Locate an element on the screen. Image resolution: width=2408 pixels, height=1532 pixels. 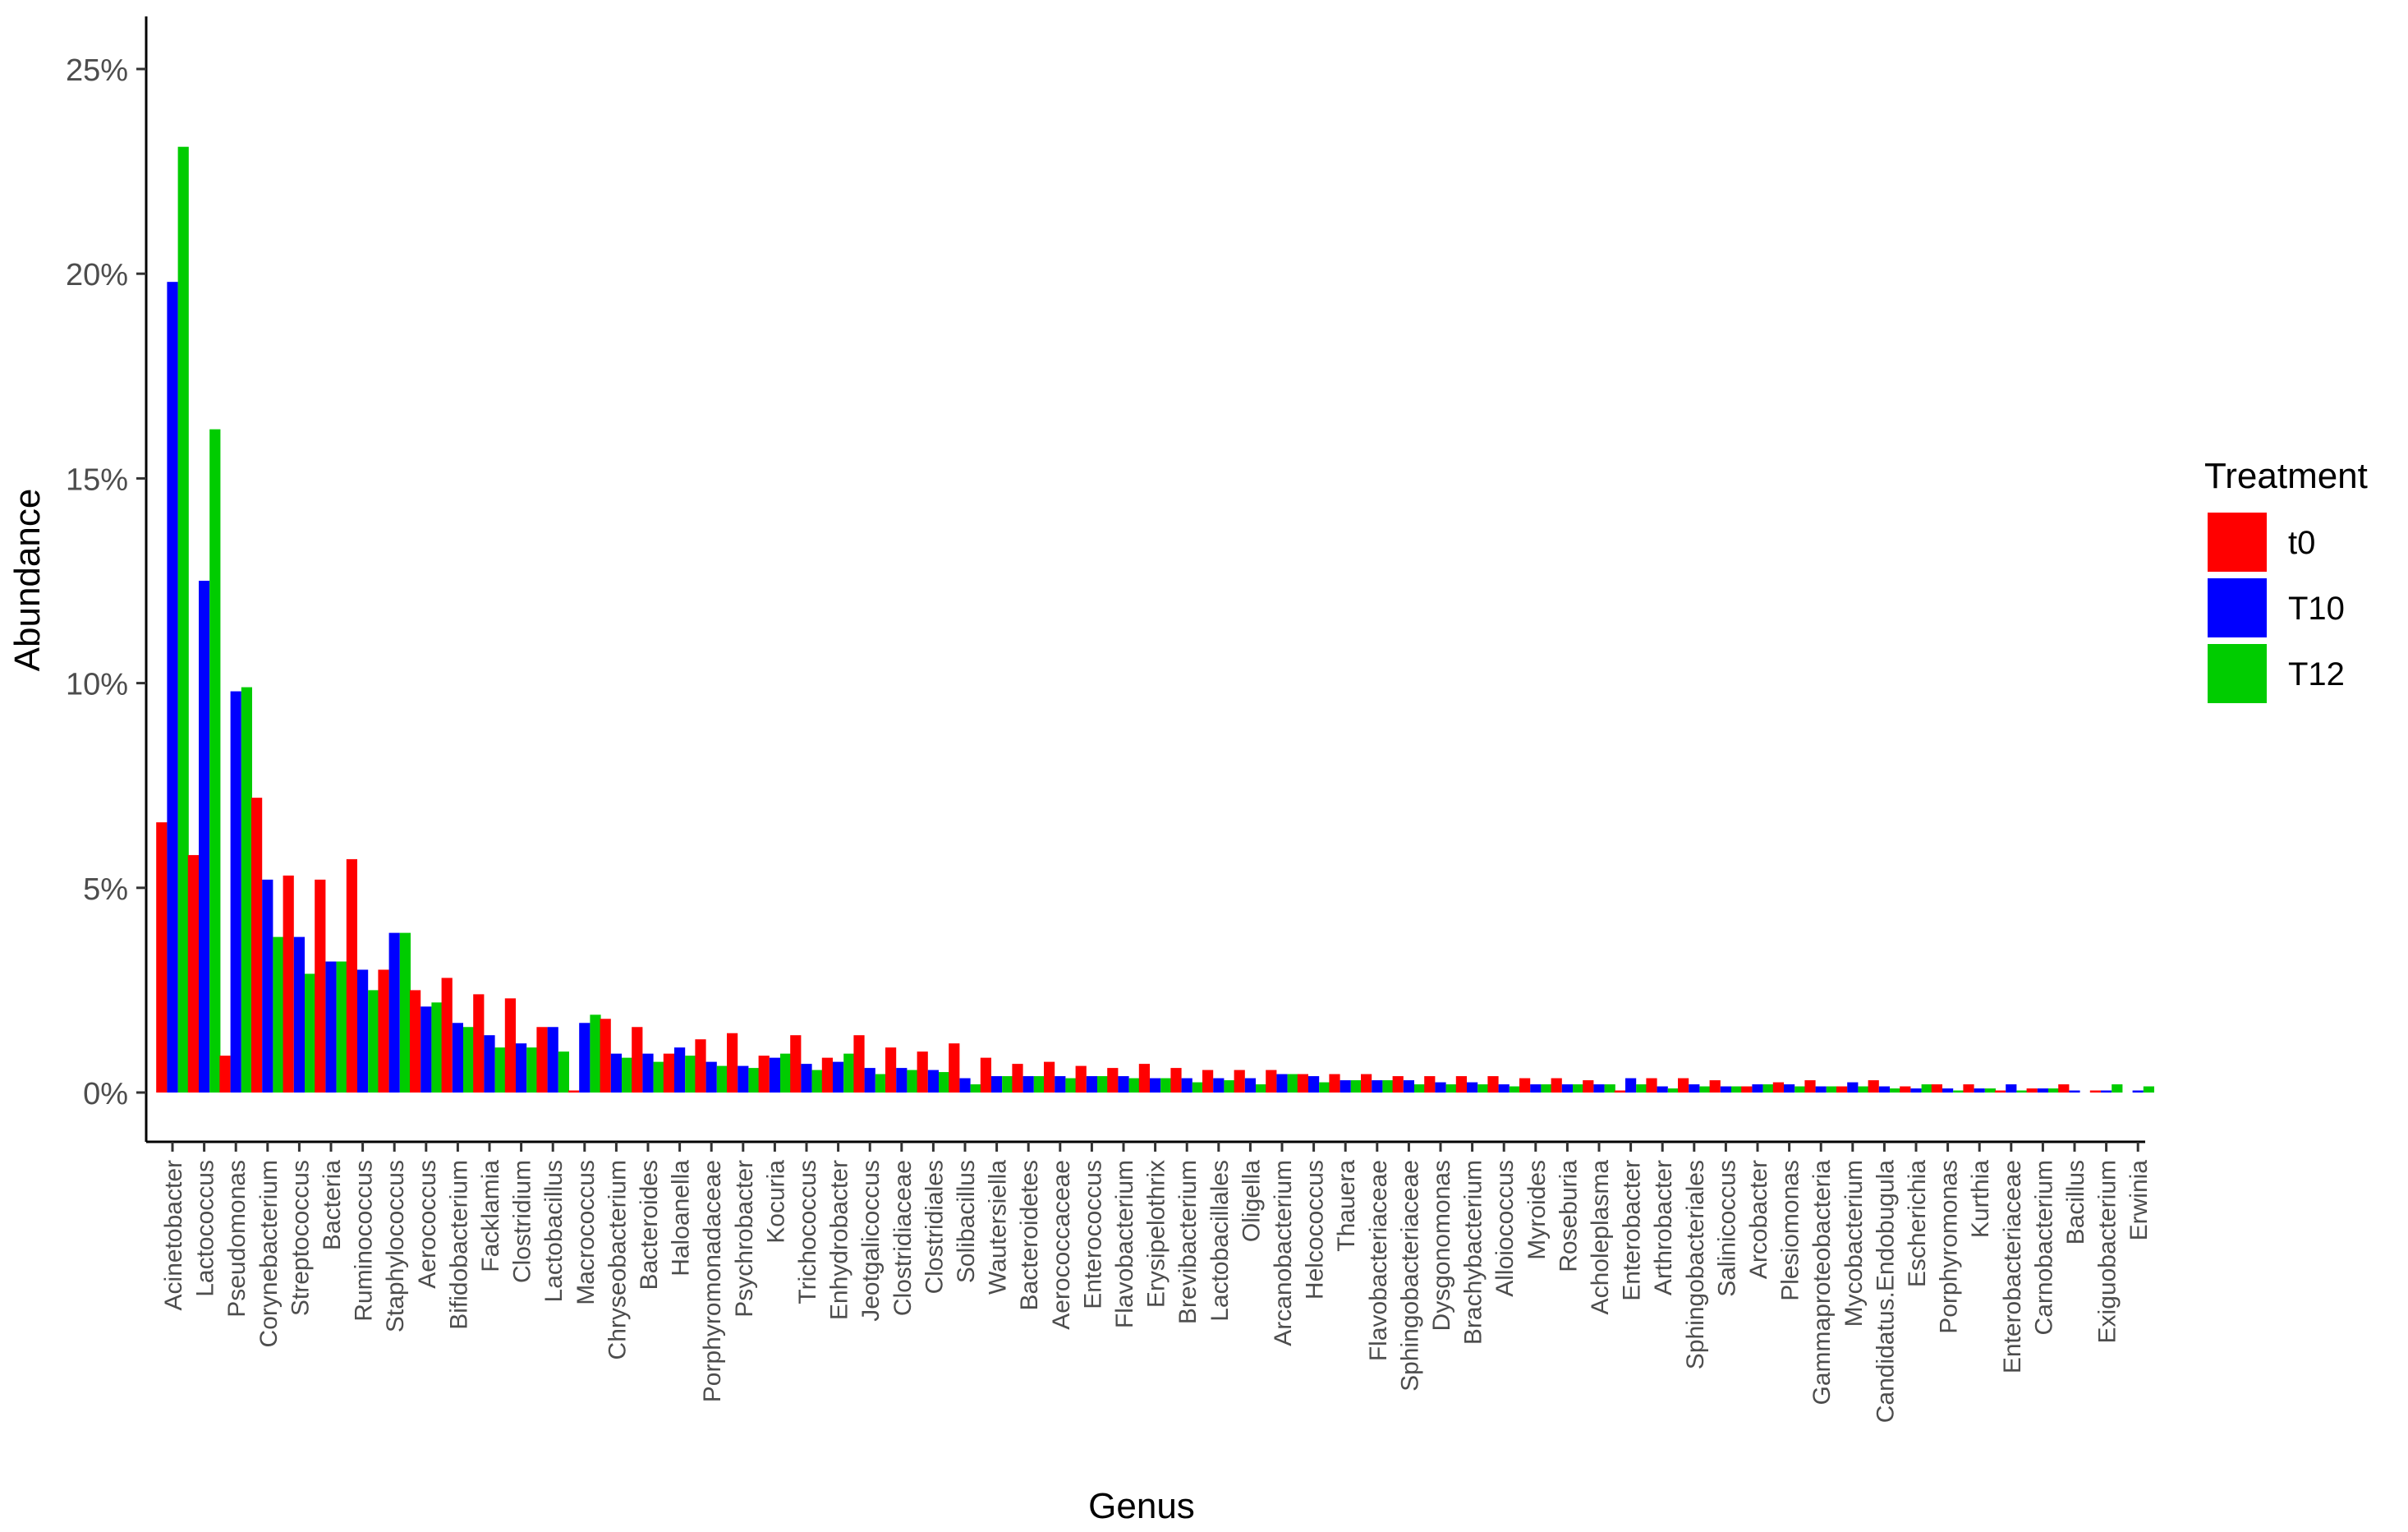
bar-t0-Flavobacteriaceae is located at coordinates (1366, 1083).